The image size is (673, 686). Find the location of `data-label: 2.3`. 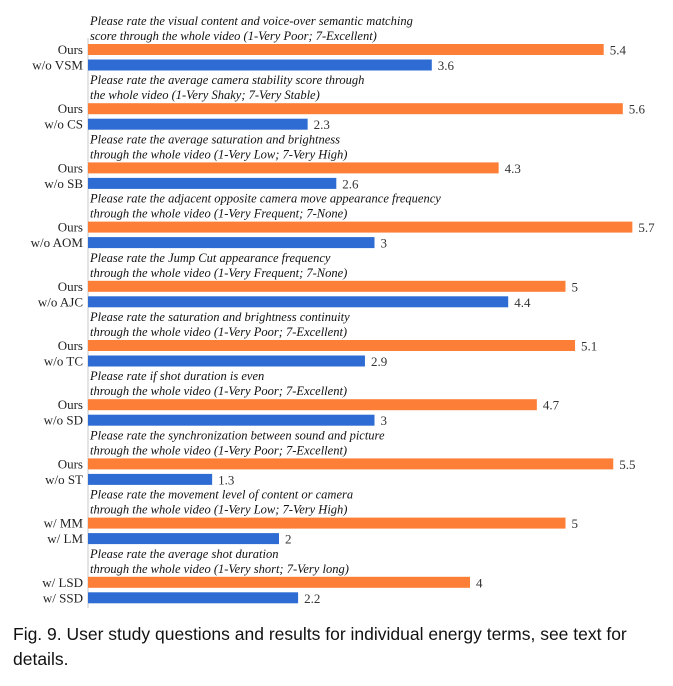

data-label: 2.3 is located at coordinates (322, 124).